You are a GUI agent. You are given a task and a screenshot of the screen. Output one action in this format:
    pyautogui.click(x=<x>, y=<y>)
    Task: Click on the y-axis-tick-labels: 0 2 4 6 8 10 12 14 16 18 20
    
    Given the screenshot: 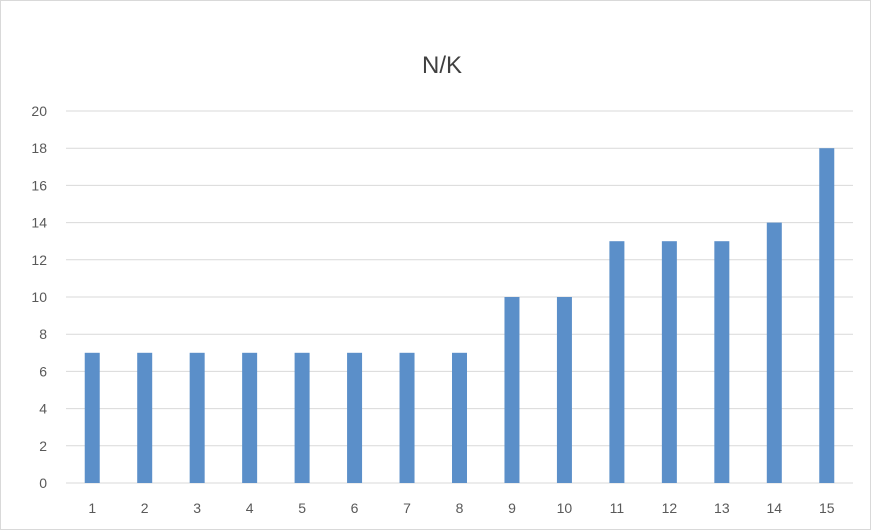 What is the action you would take?
    pyautogui.click(x=39, y=297)
    